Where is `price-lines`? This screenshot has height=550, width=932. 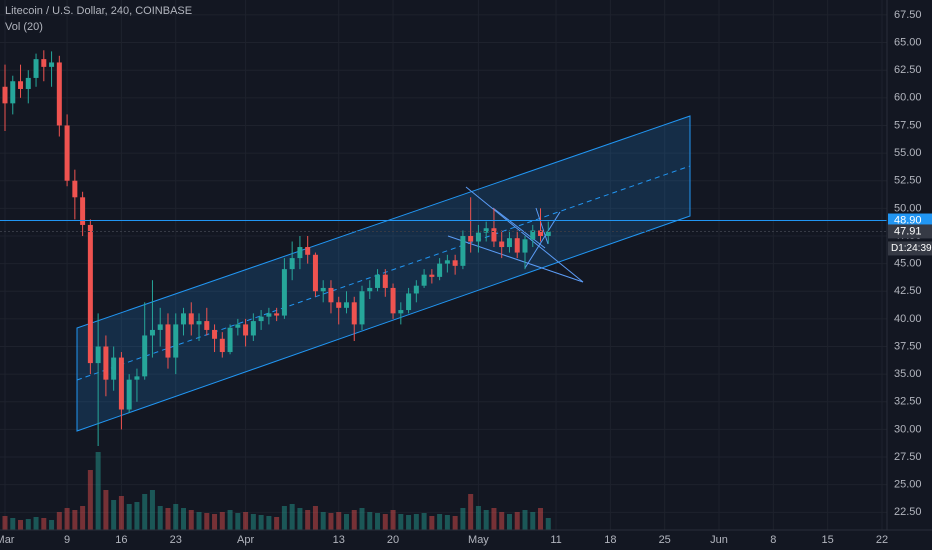
price-lines is located at coordinates (443, 226).